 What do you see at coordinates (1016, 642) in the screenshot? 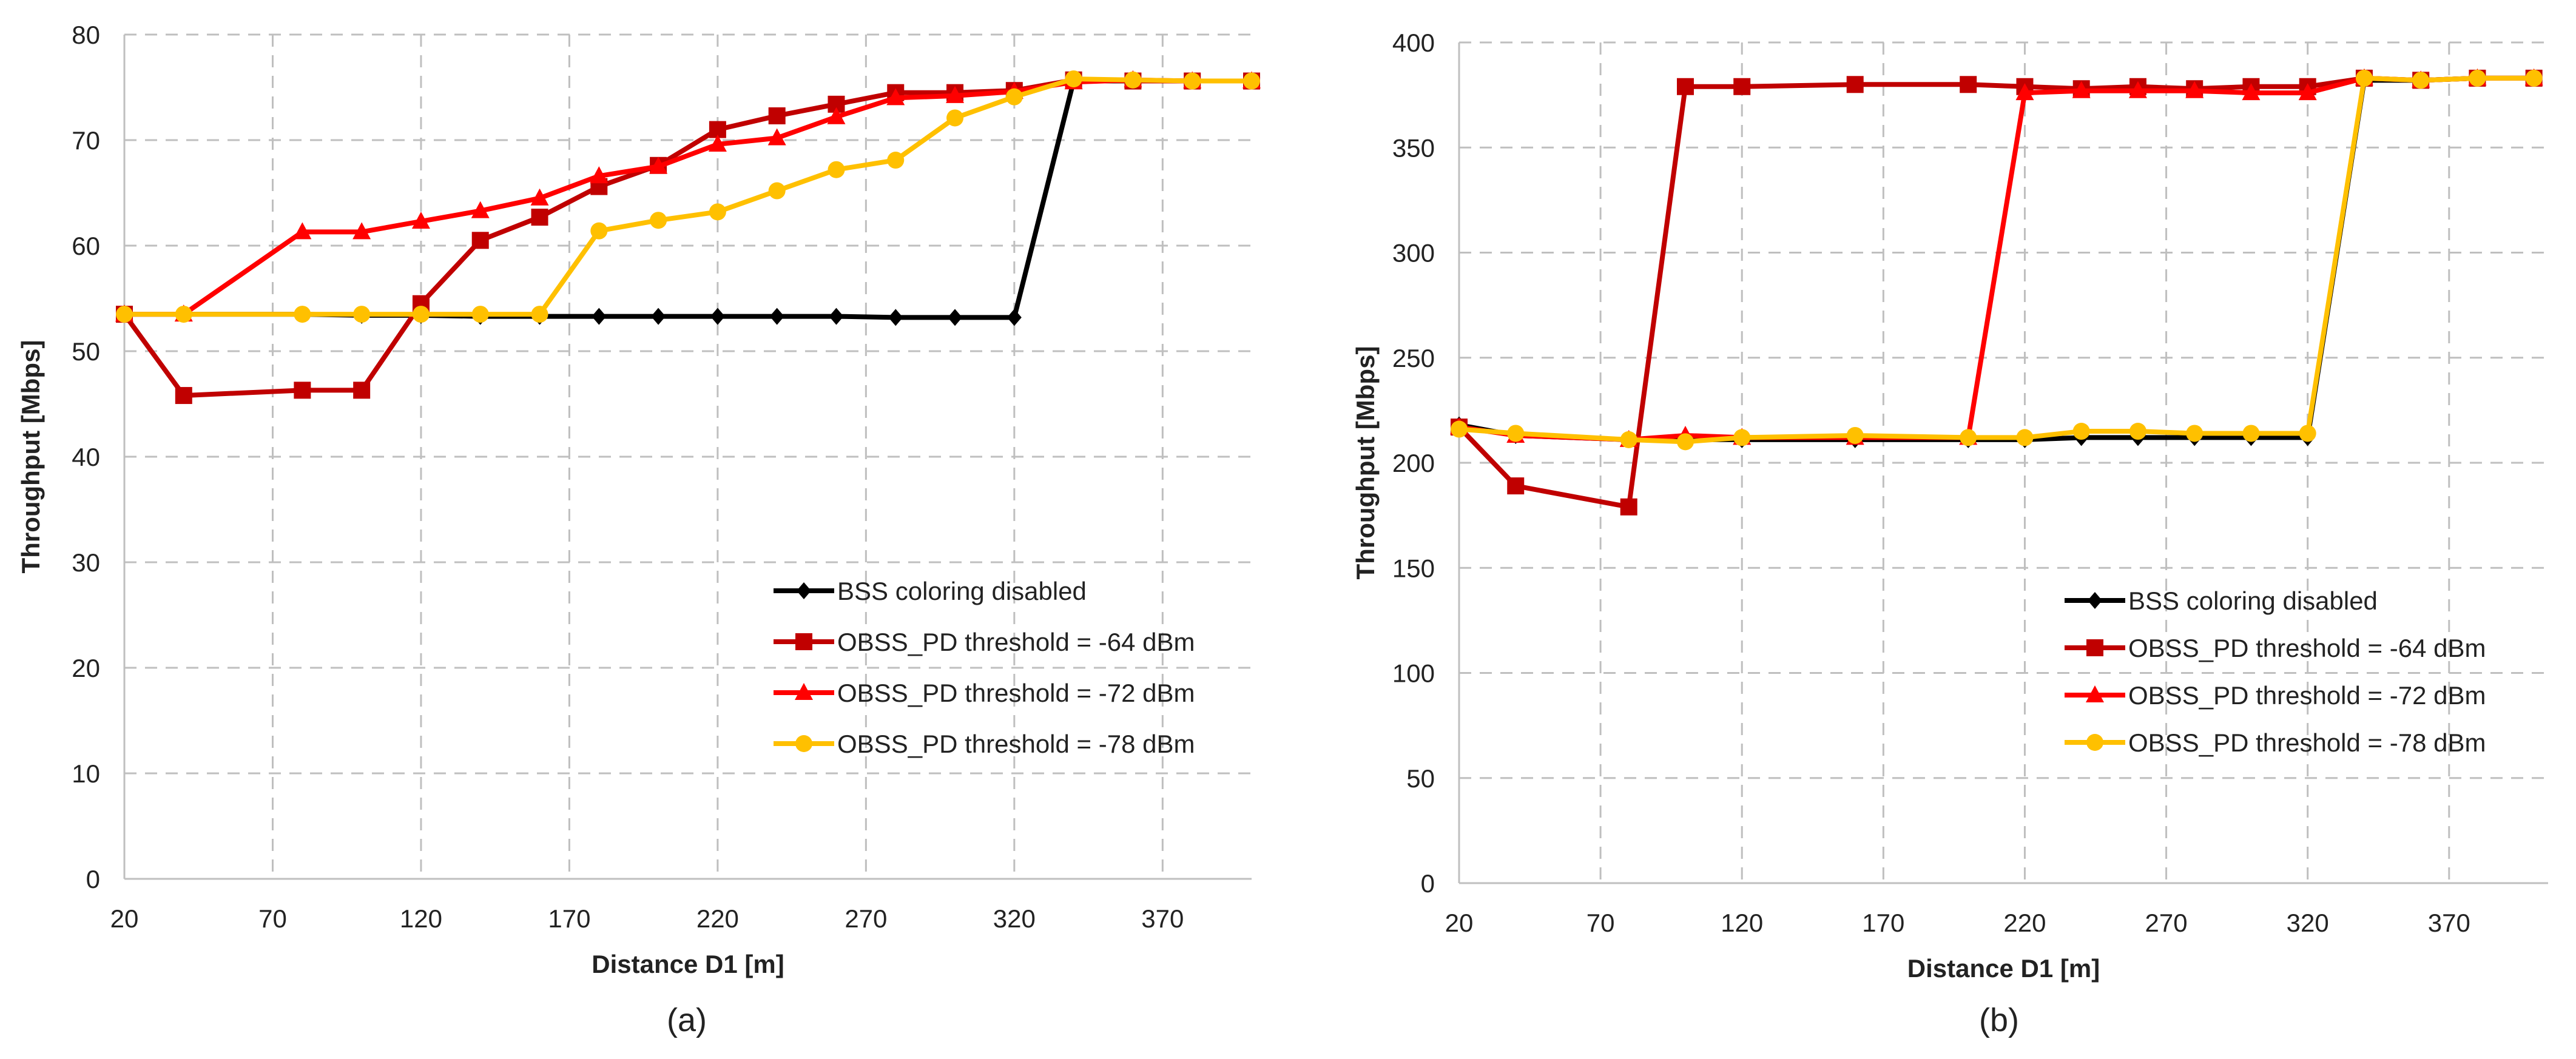
I see `chart-a-legend-label-1: OBSS_PD threshold = -64 dBm` at bounding box center [1016, 642].